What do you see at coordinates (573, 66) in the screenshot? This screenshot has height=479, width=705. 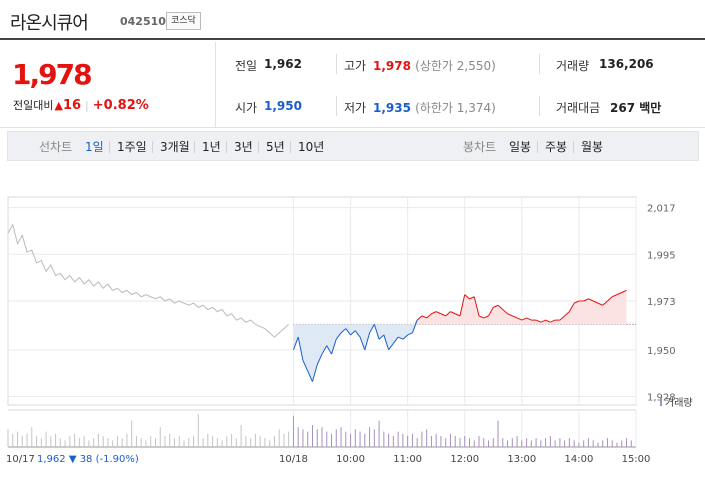 I see `volume-label: 거래량` at bounding box center [573, 66].